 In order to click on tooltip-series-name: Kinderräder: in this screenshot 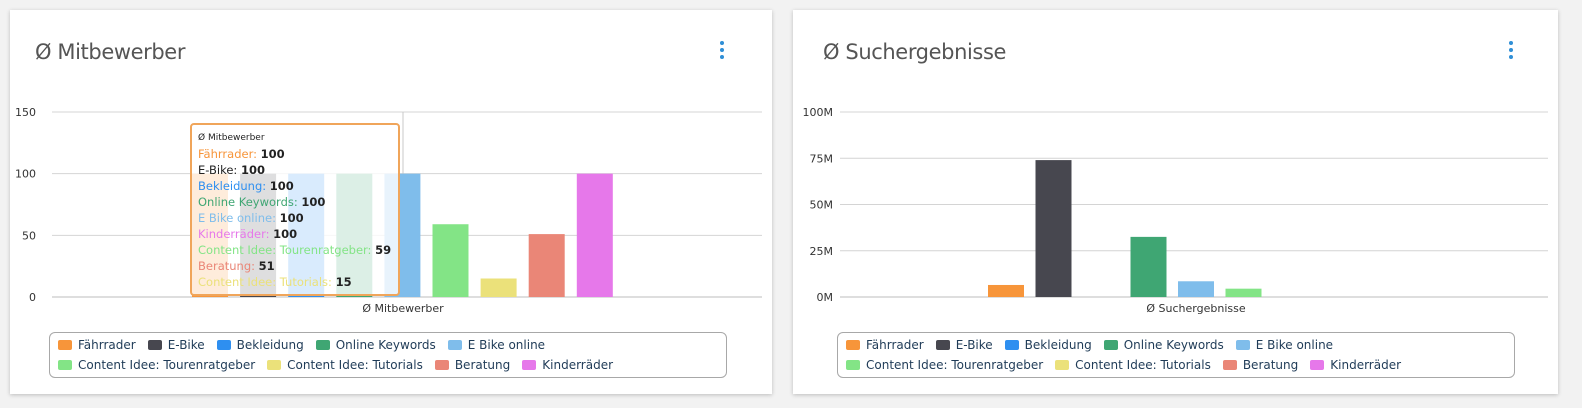, I will do `click(236, 234)`.